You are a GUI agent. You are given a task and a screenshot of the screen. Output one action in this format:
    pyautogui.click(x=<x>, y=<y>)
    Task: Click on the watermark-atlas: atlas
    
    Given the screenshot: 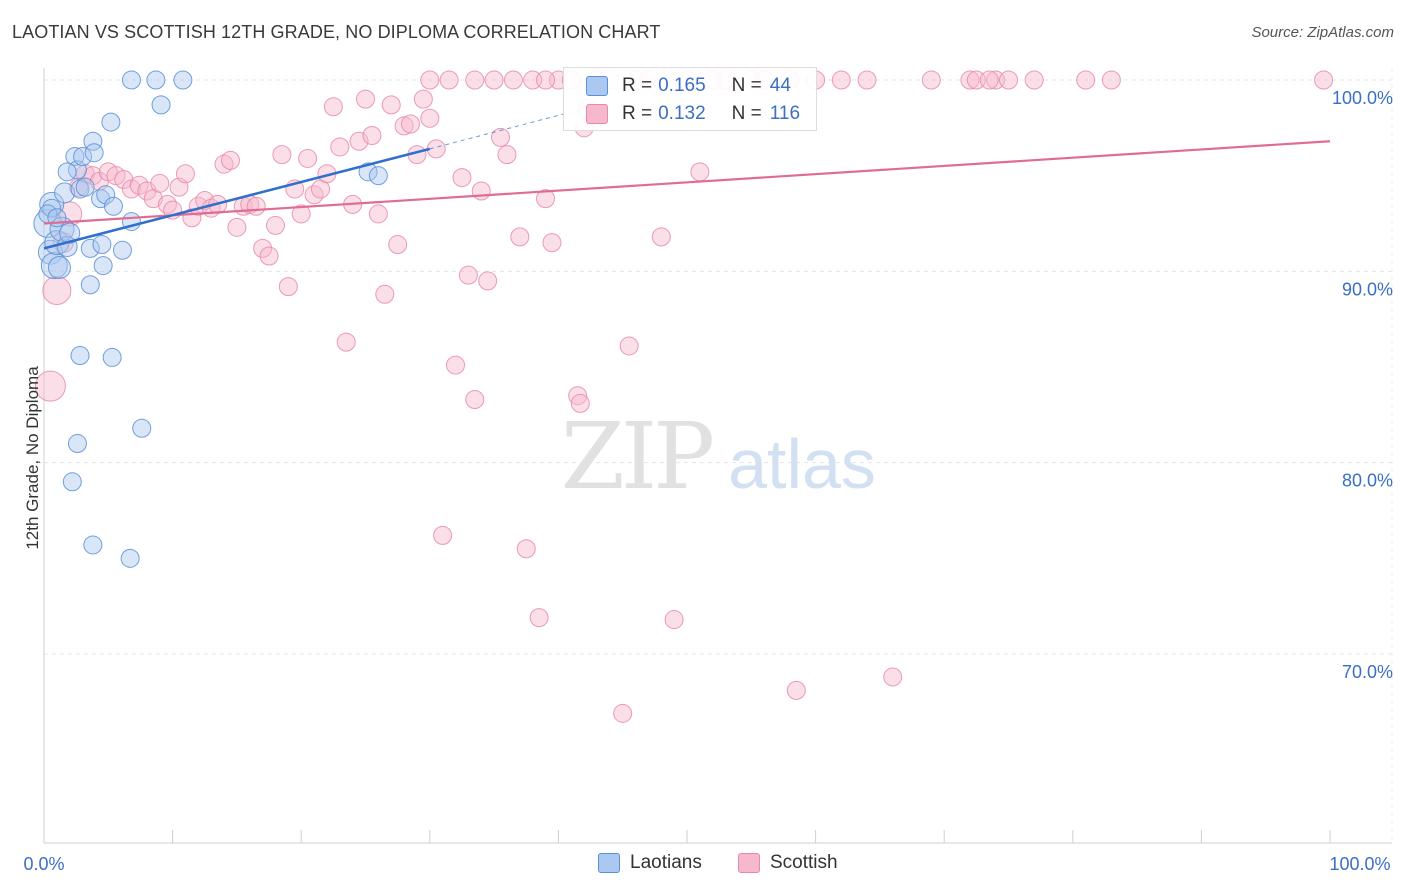 What is the action you would take?
    pyautogui.click(x=802, y=464)
    